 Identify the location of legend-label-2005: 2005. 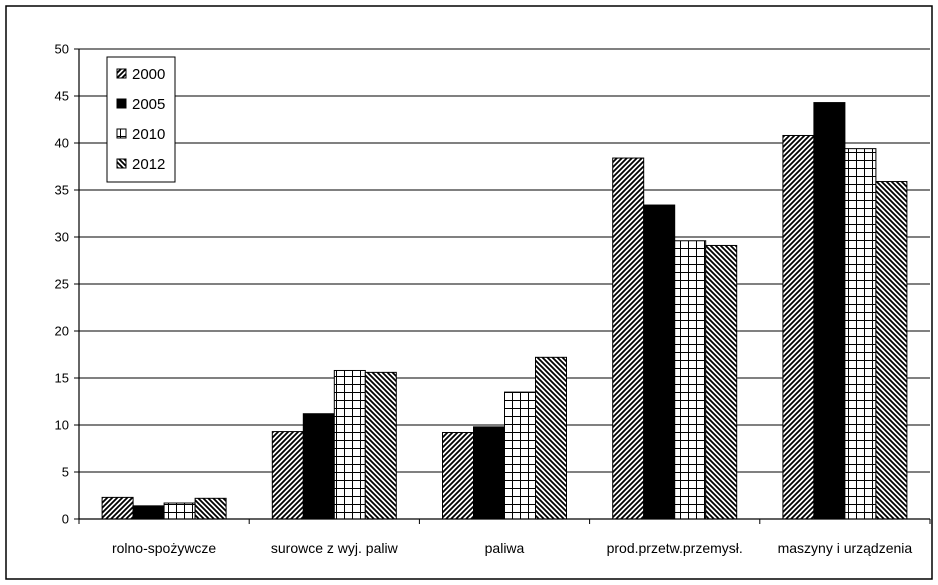
(148, 104).